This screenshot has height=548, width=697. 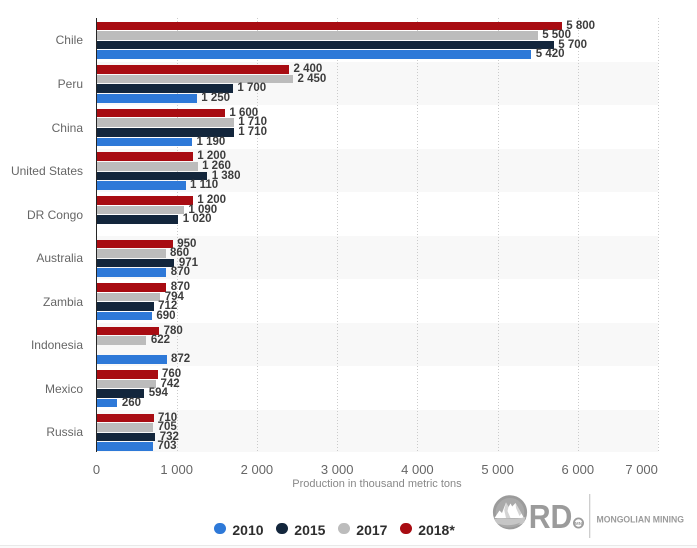 I want to click on svg-text: RD, so click(x=551, y=517).